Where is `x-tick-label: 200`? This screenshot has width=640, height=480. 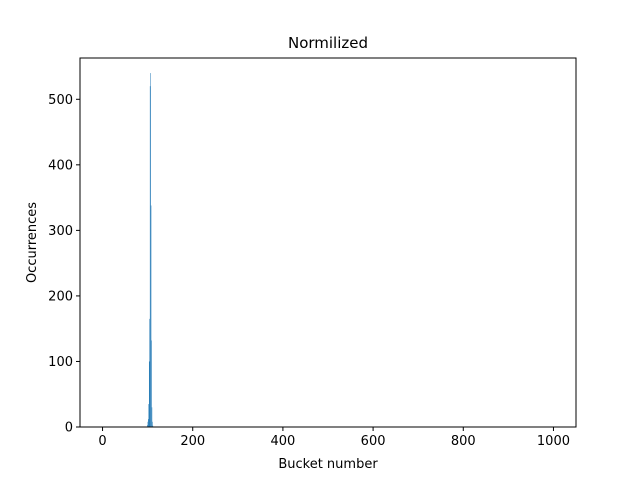 x-tick-label: 200 is located at coordinates (192, 441).